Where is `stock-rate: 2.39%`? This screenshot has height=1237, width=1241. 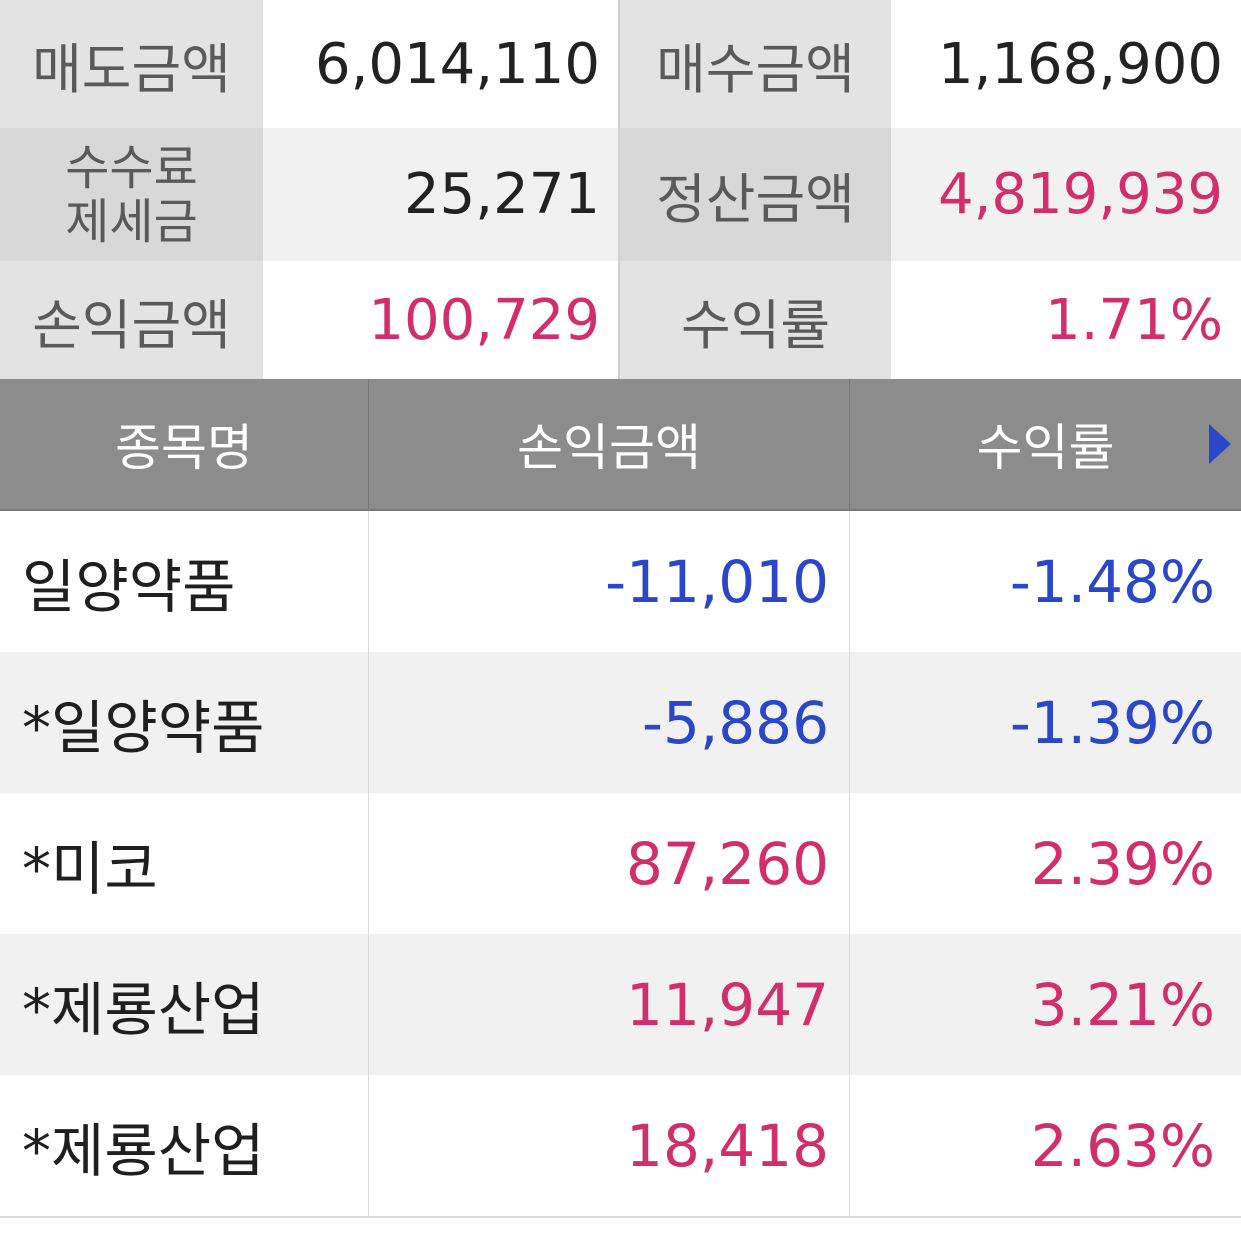 stock-rate: 2.39% is located at coordinates (1122, 863).